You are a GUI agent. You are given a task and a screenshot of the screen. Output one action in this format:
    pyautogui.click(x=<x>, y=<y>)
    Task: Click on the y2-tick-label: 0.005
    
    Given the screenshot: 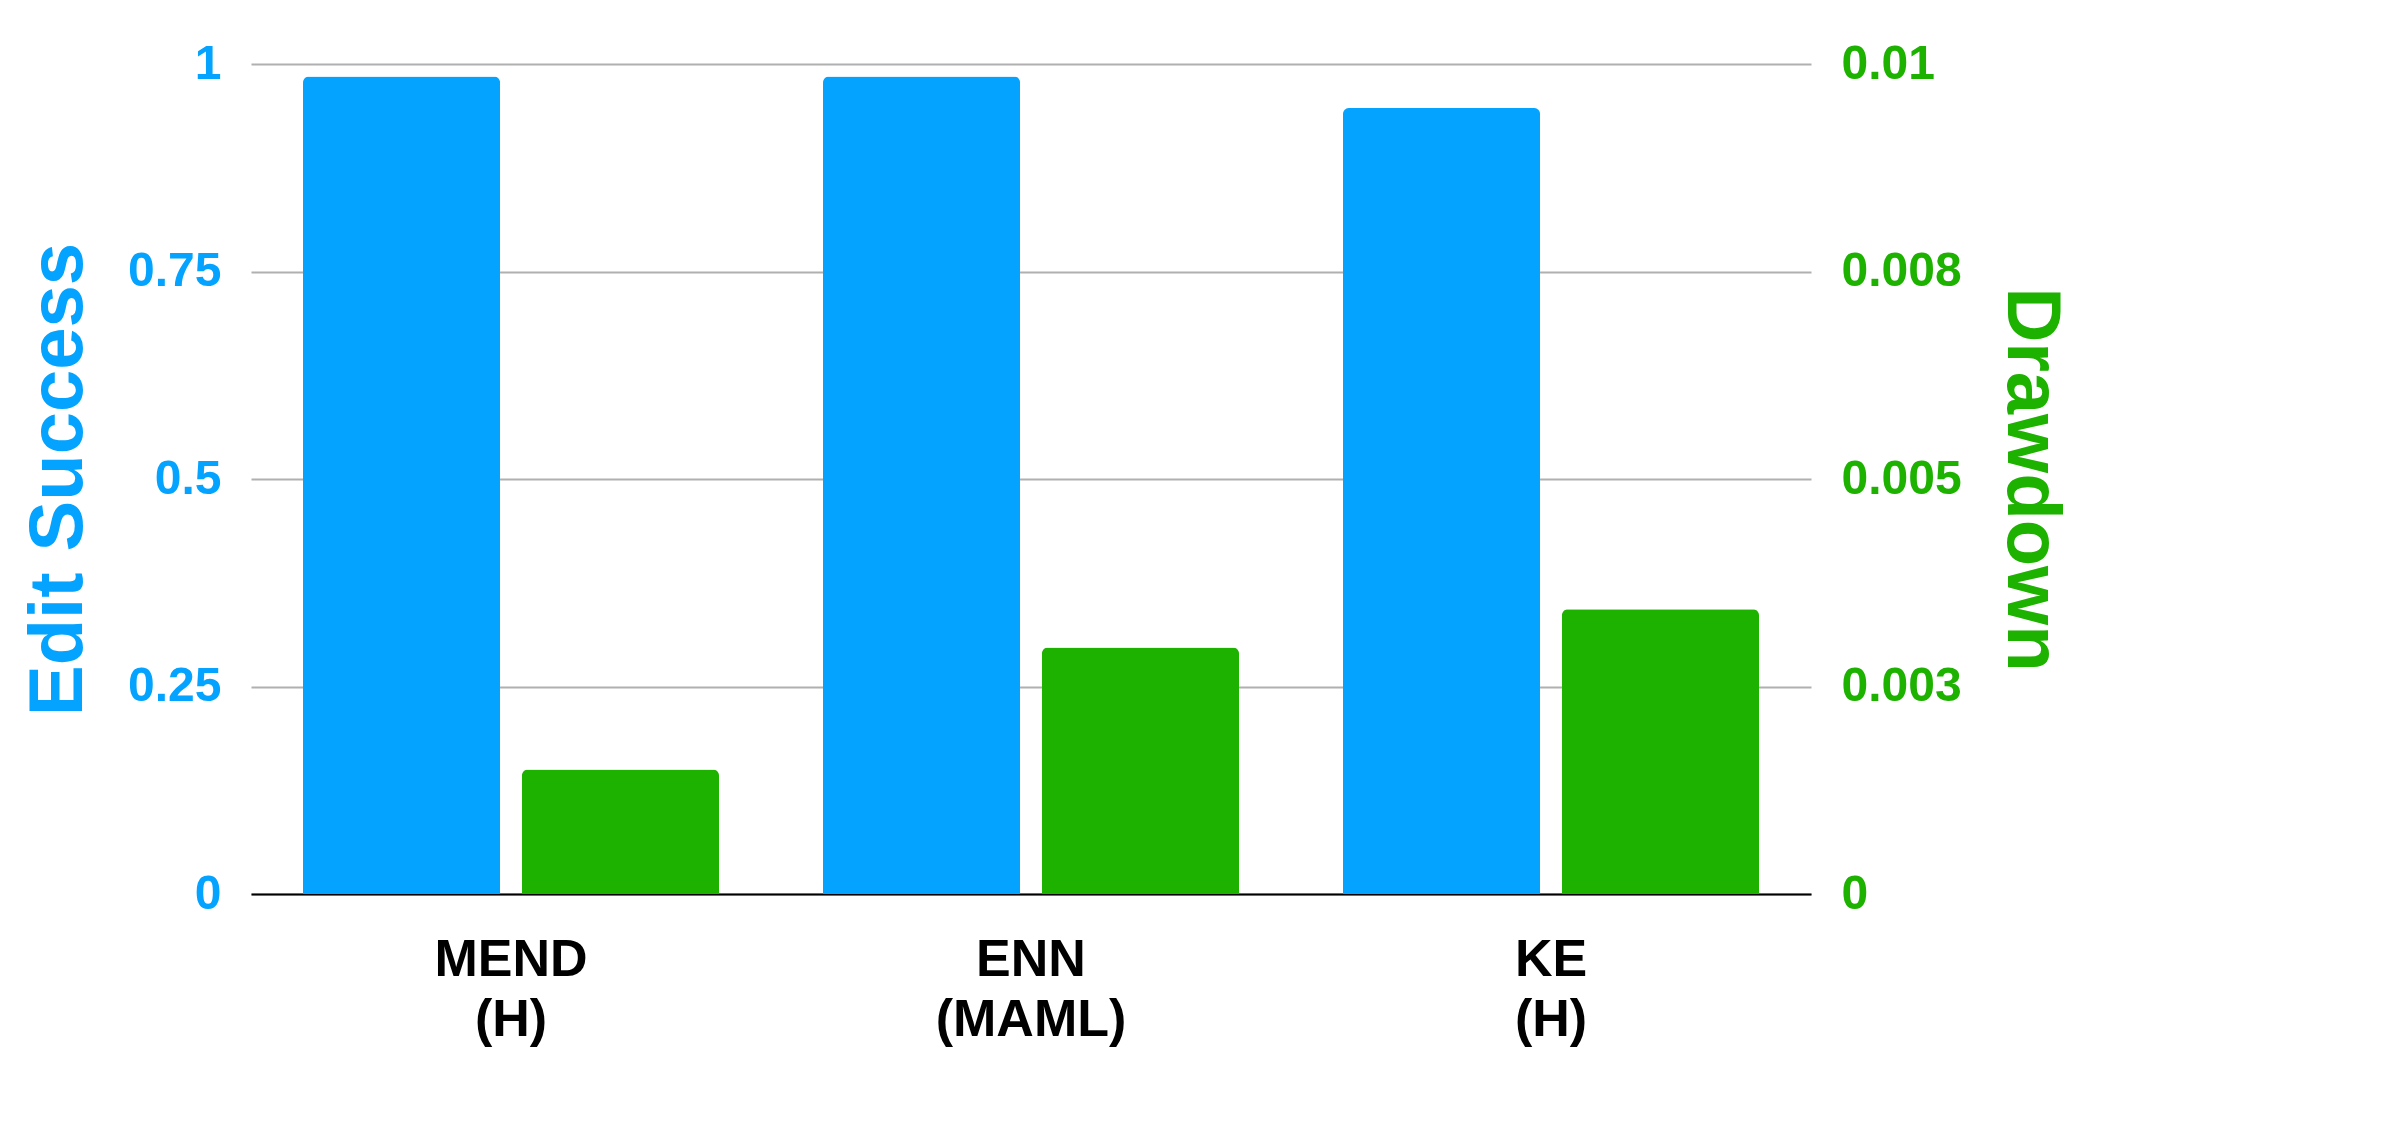 What is the action you would take?
    pyautogui.click(x=1901, y=477)
    